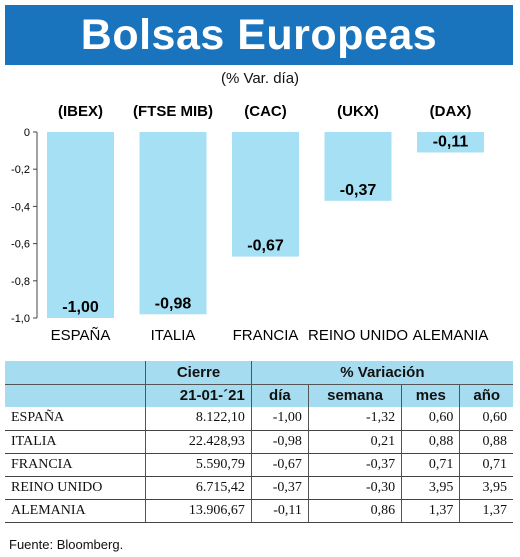  What do you see at coordinates (430, 442) in the screenshot?
I see `cell-mes: 0,88` at bounding box center [430, 442].